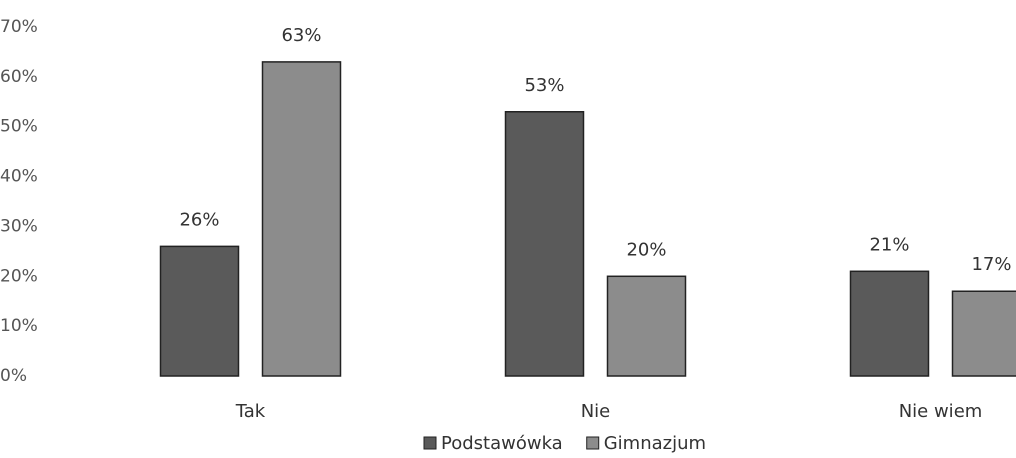 The height and width of the screenshot is (458, 1016). I want to click on y-tick-label: 0%, so click(13, 376).